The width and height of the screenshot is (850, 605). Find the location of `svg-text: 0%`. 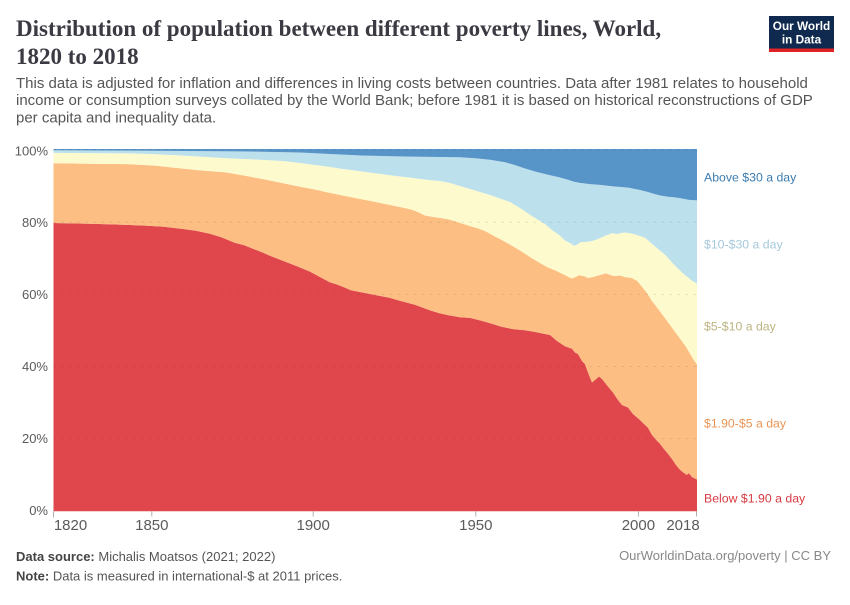

svg-text: 0% is located at coordinates (38, 510).